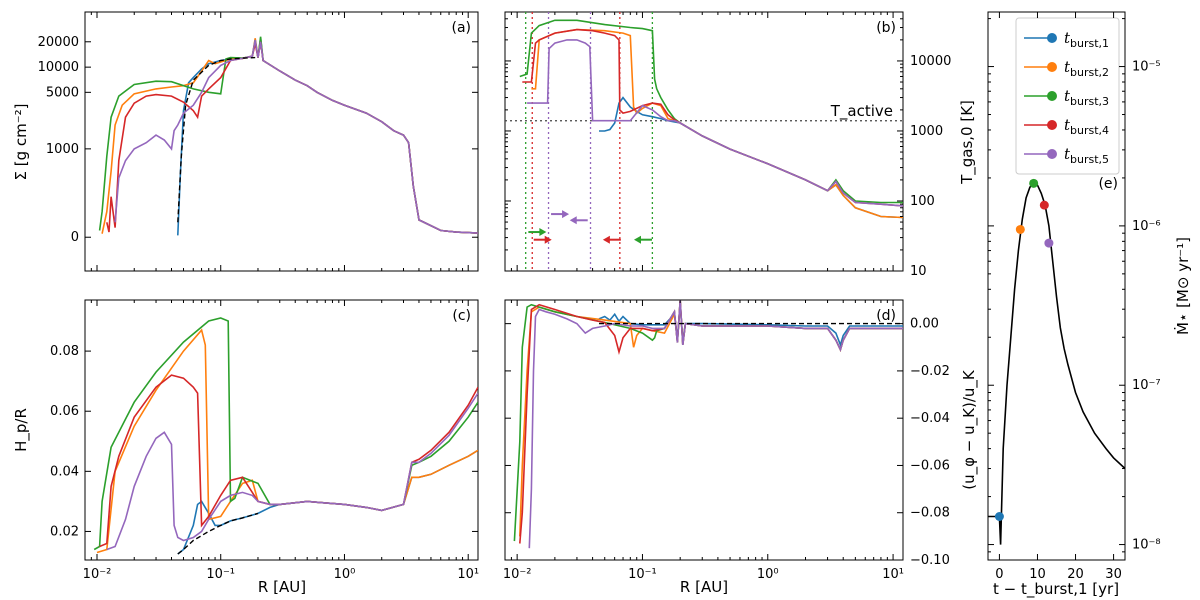 The image size is (1200, 600). I want to click on panel-e-plot-area, so click(1056, 361).